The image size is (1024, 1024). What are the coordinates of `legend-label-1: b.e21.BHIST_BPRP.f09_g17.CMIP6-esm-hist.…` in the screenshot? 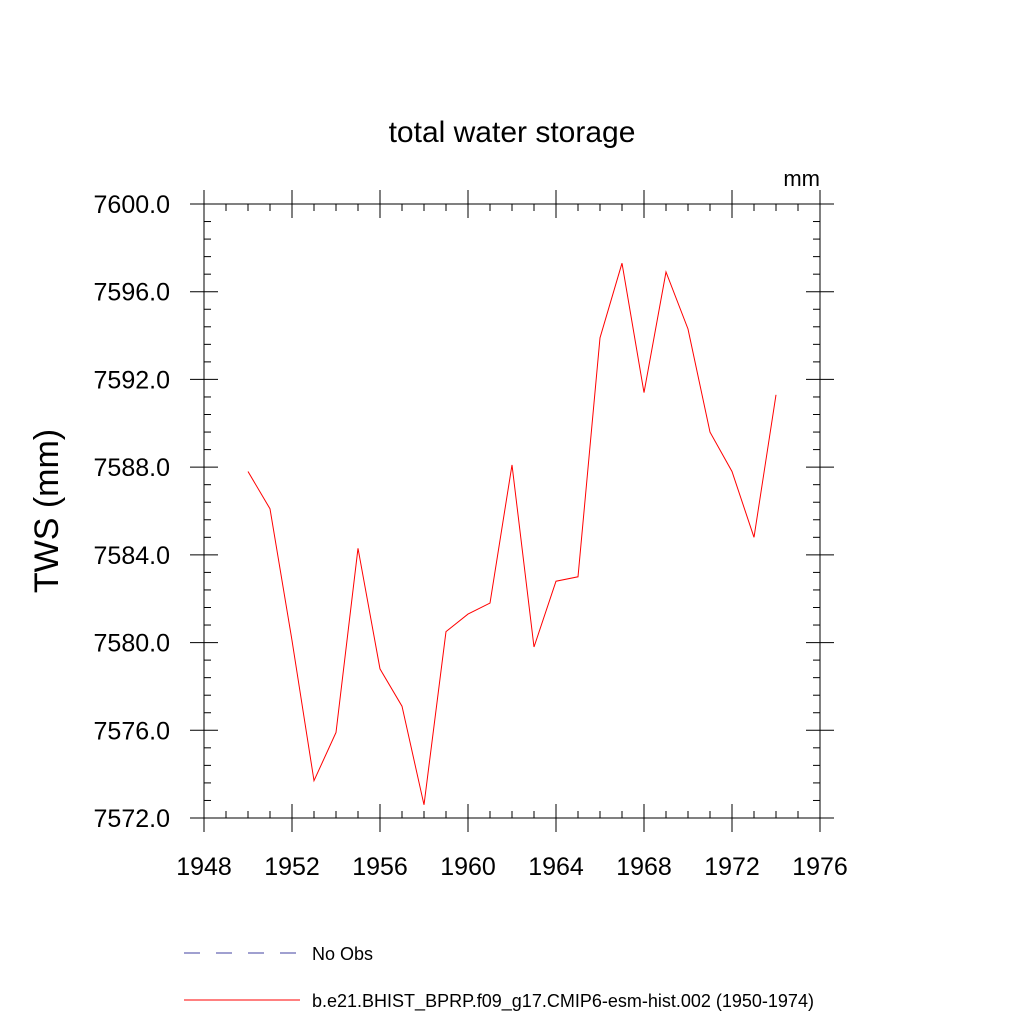 It's located at (563, 1001).